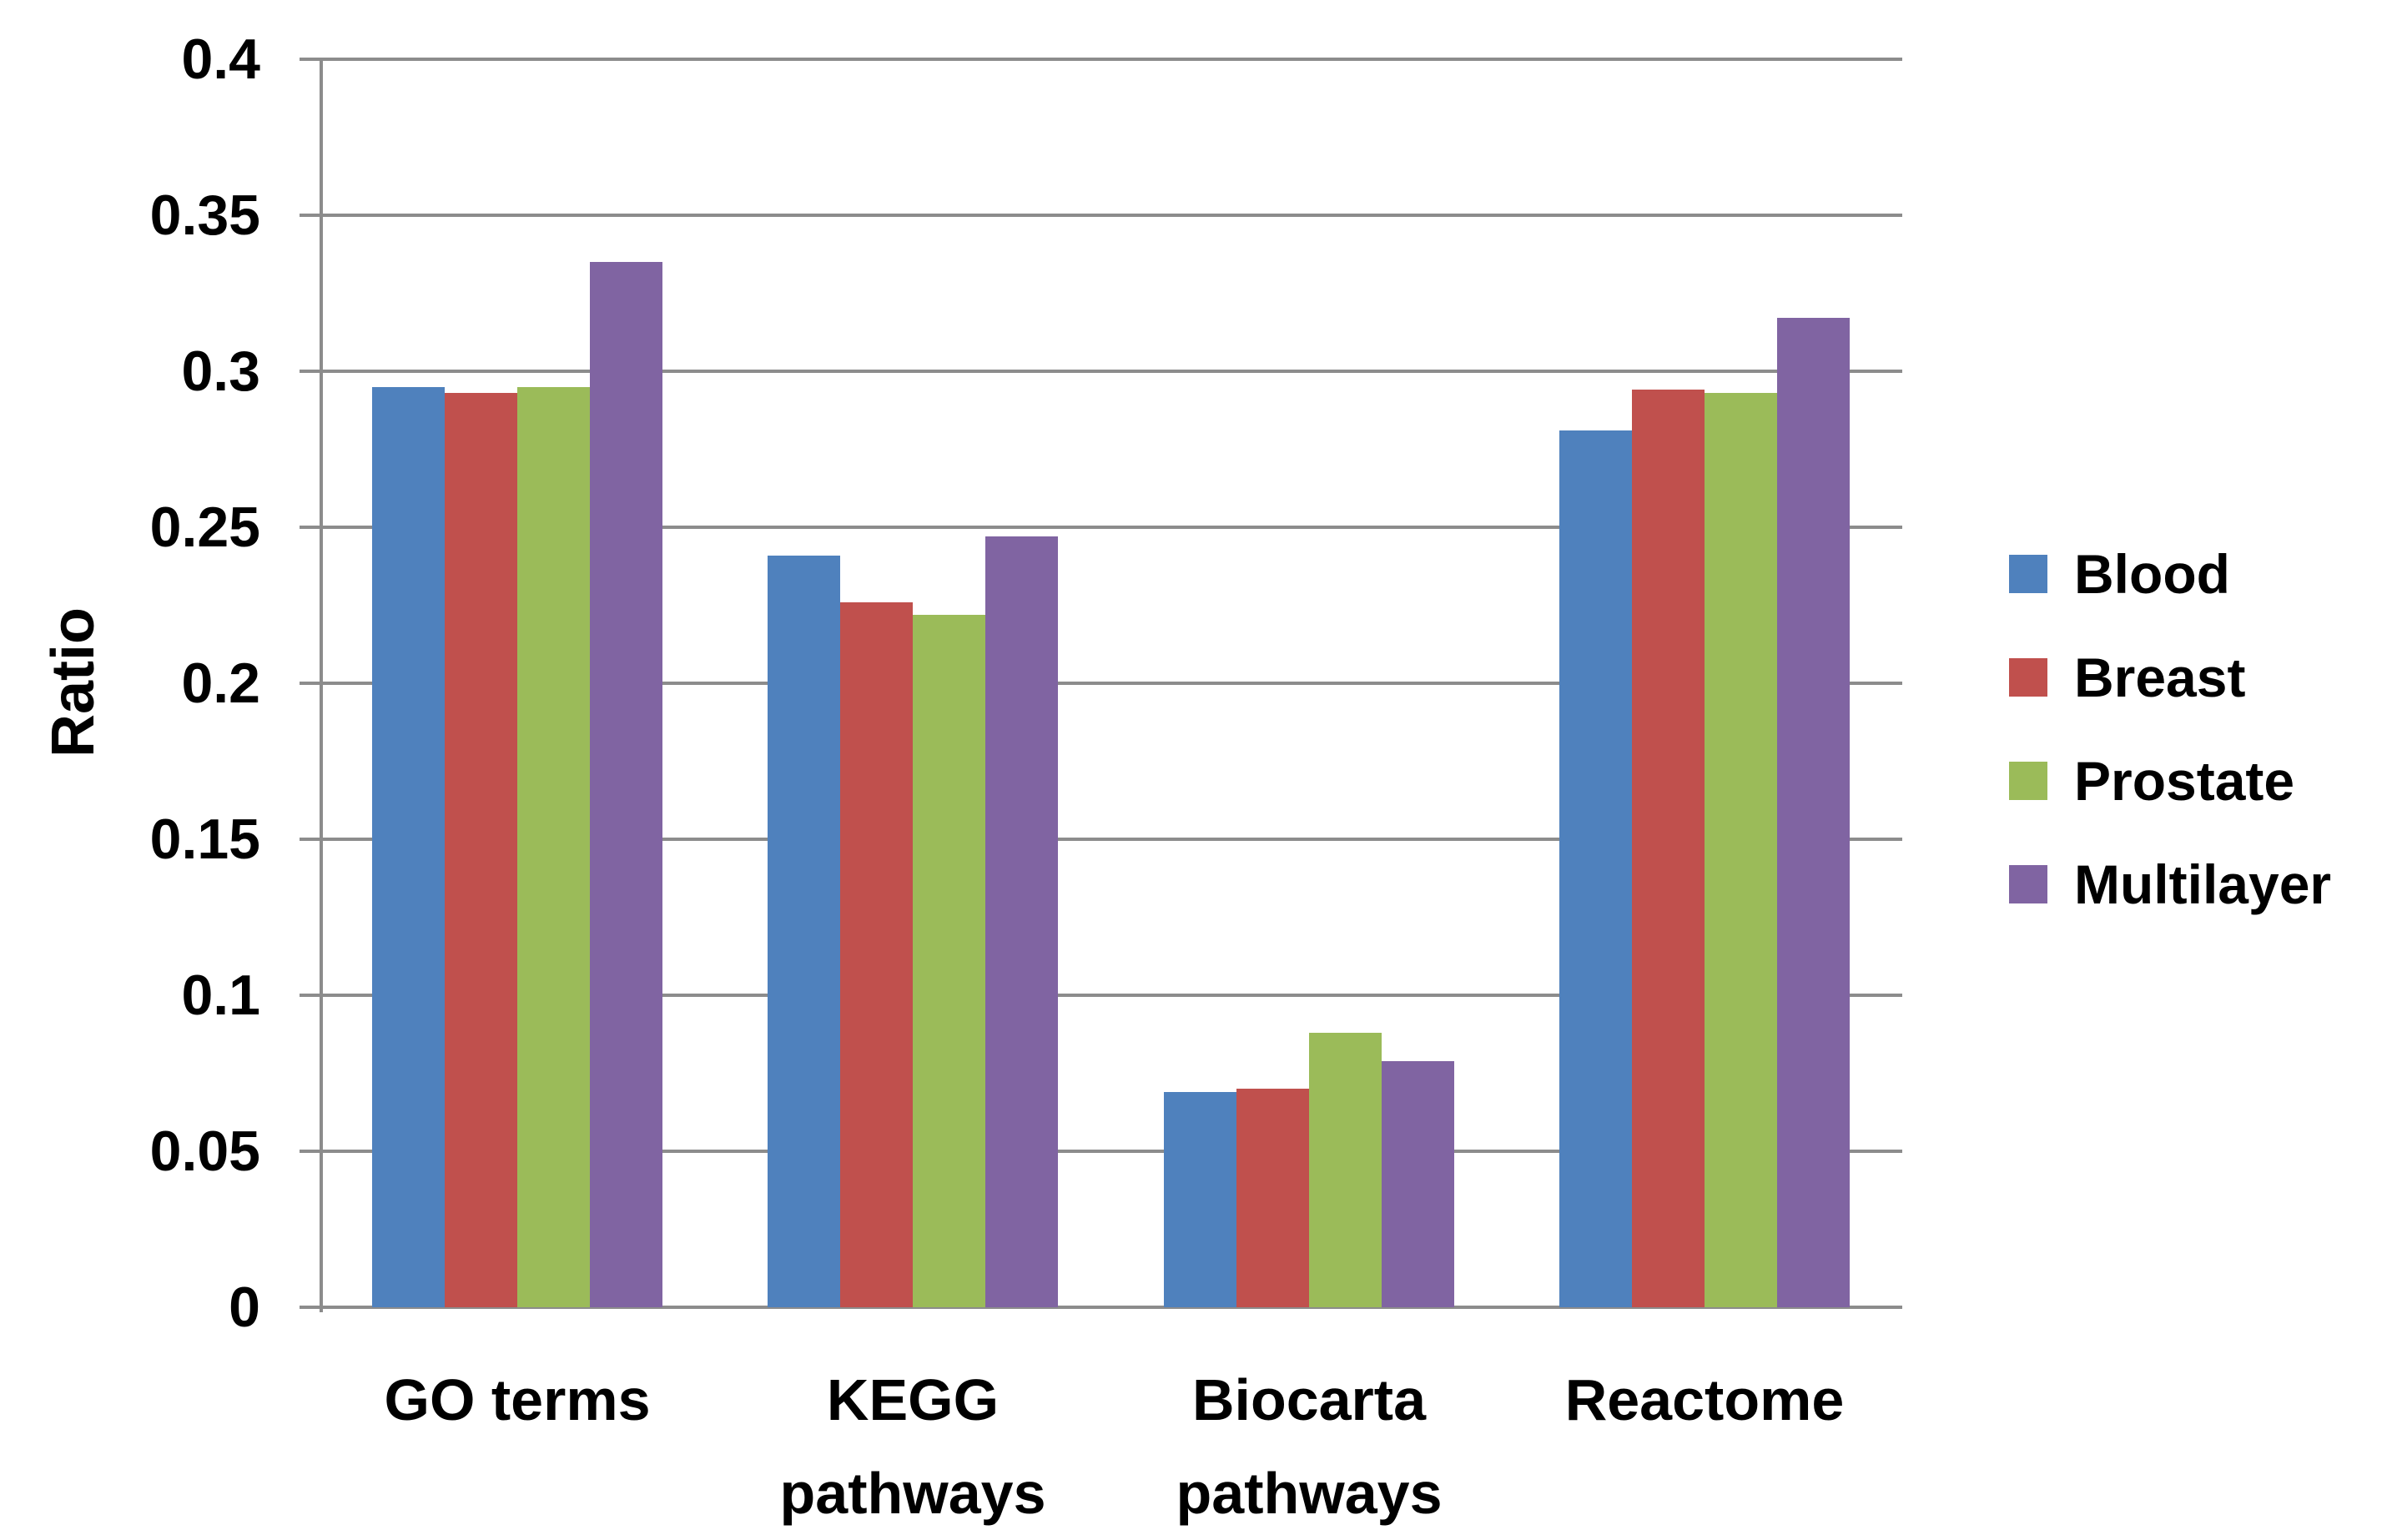  What do you see at coordinates (205, 215) in the screenshot?
I see `y-tick-label: 0.35` at bounding box center [205, 215].